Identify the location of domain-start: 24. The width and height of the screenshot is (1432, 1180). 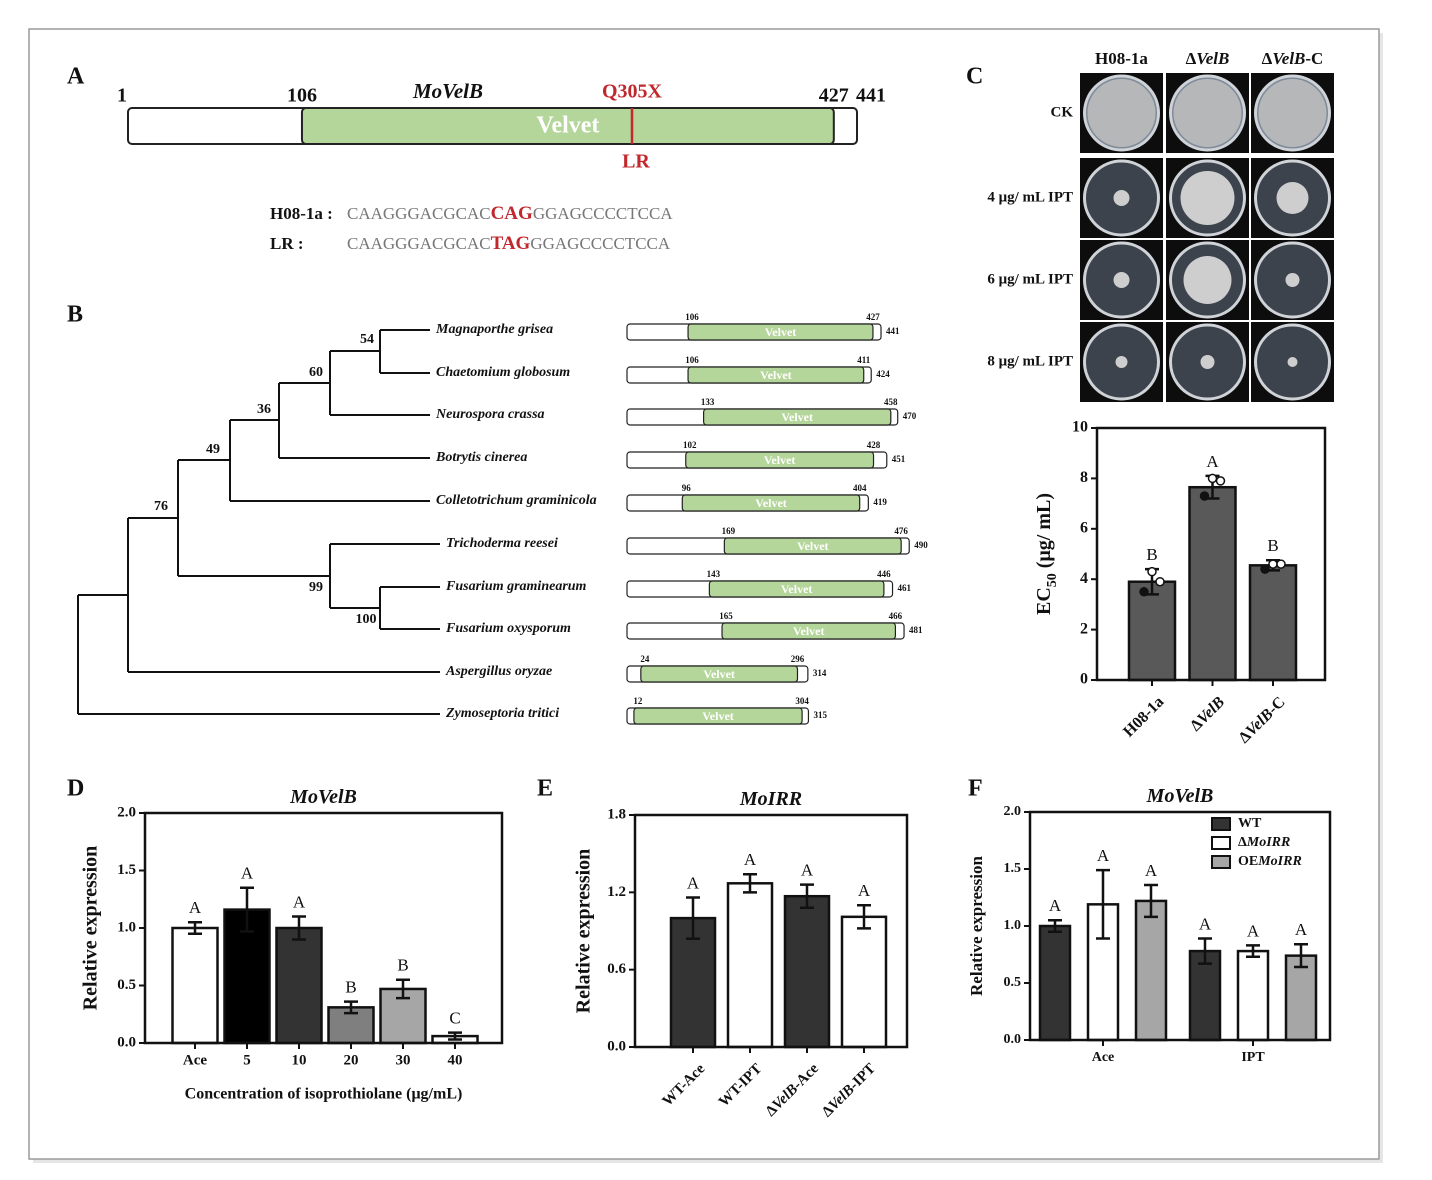
(645, 659).